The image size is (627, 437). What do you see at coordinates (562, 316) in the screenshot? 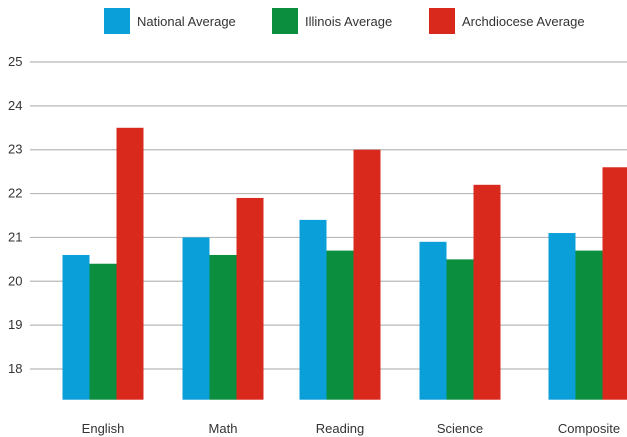
I see `bar-national-composite` at bounding box center [562, 316].